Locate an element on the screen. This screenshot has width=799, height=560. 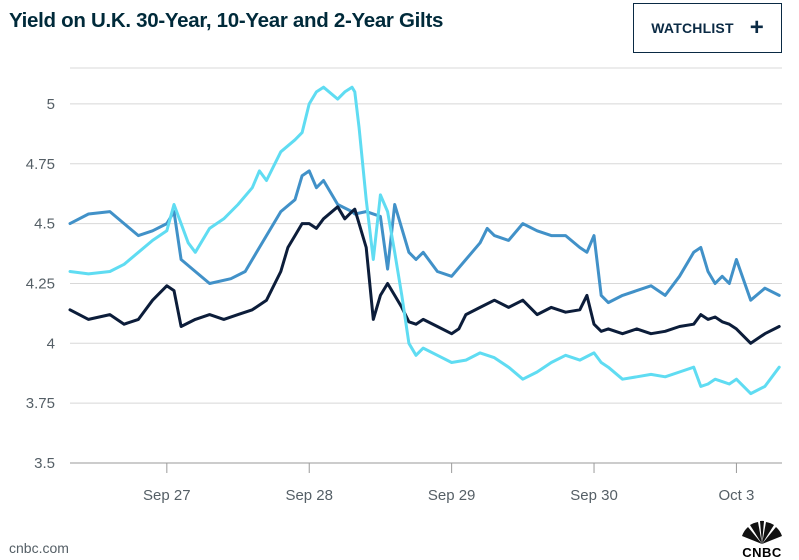
watchlist-label: WATCHLIST is located at coordinates (692, 28).